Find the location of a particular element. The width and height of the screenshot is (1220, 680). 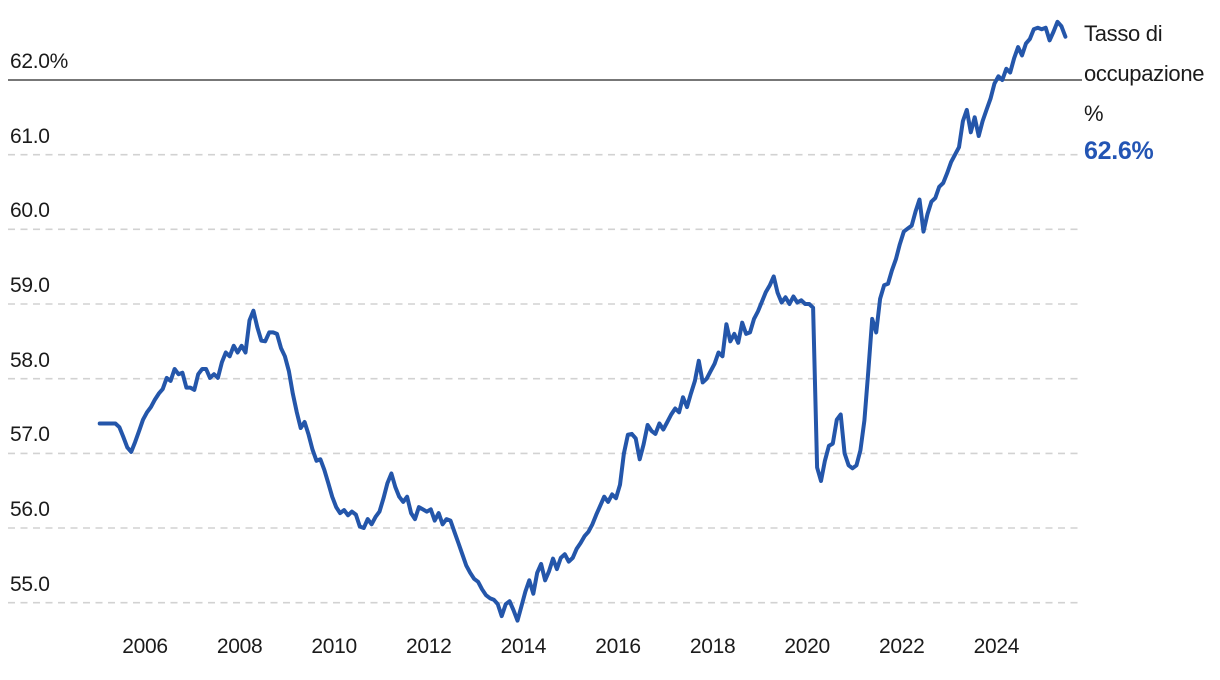

y-tick-label: 55.0 is located at coordinates (30, 584).